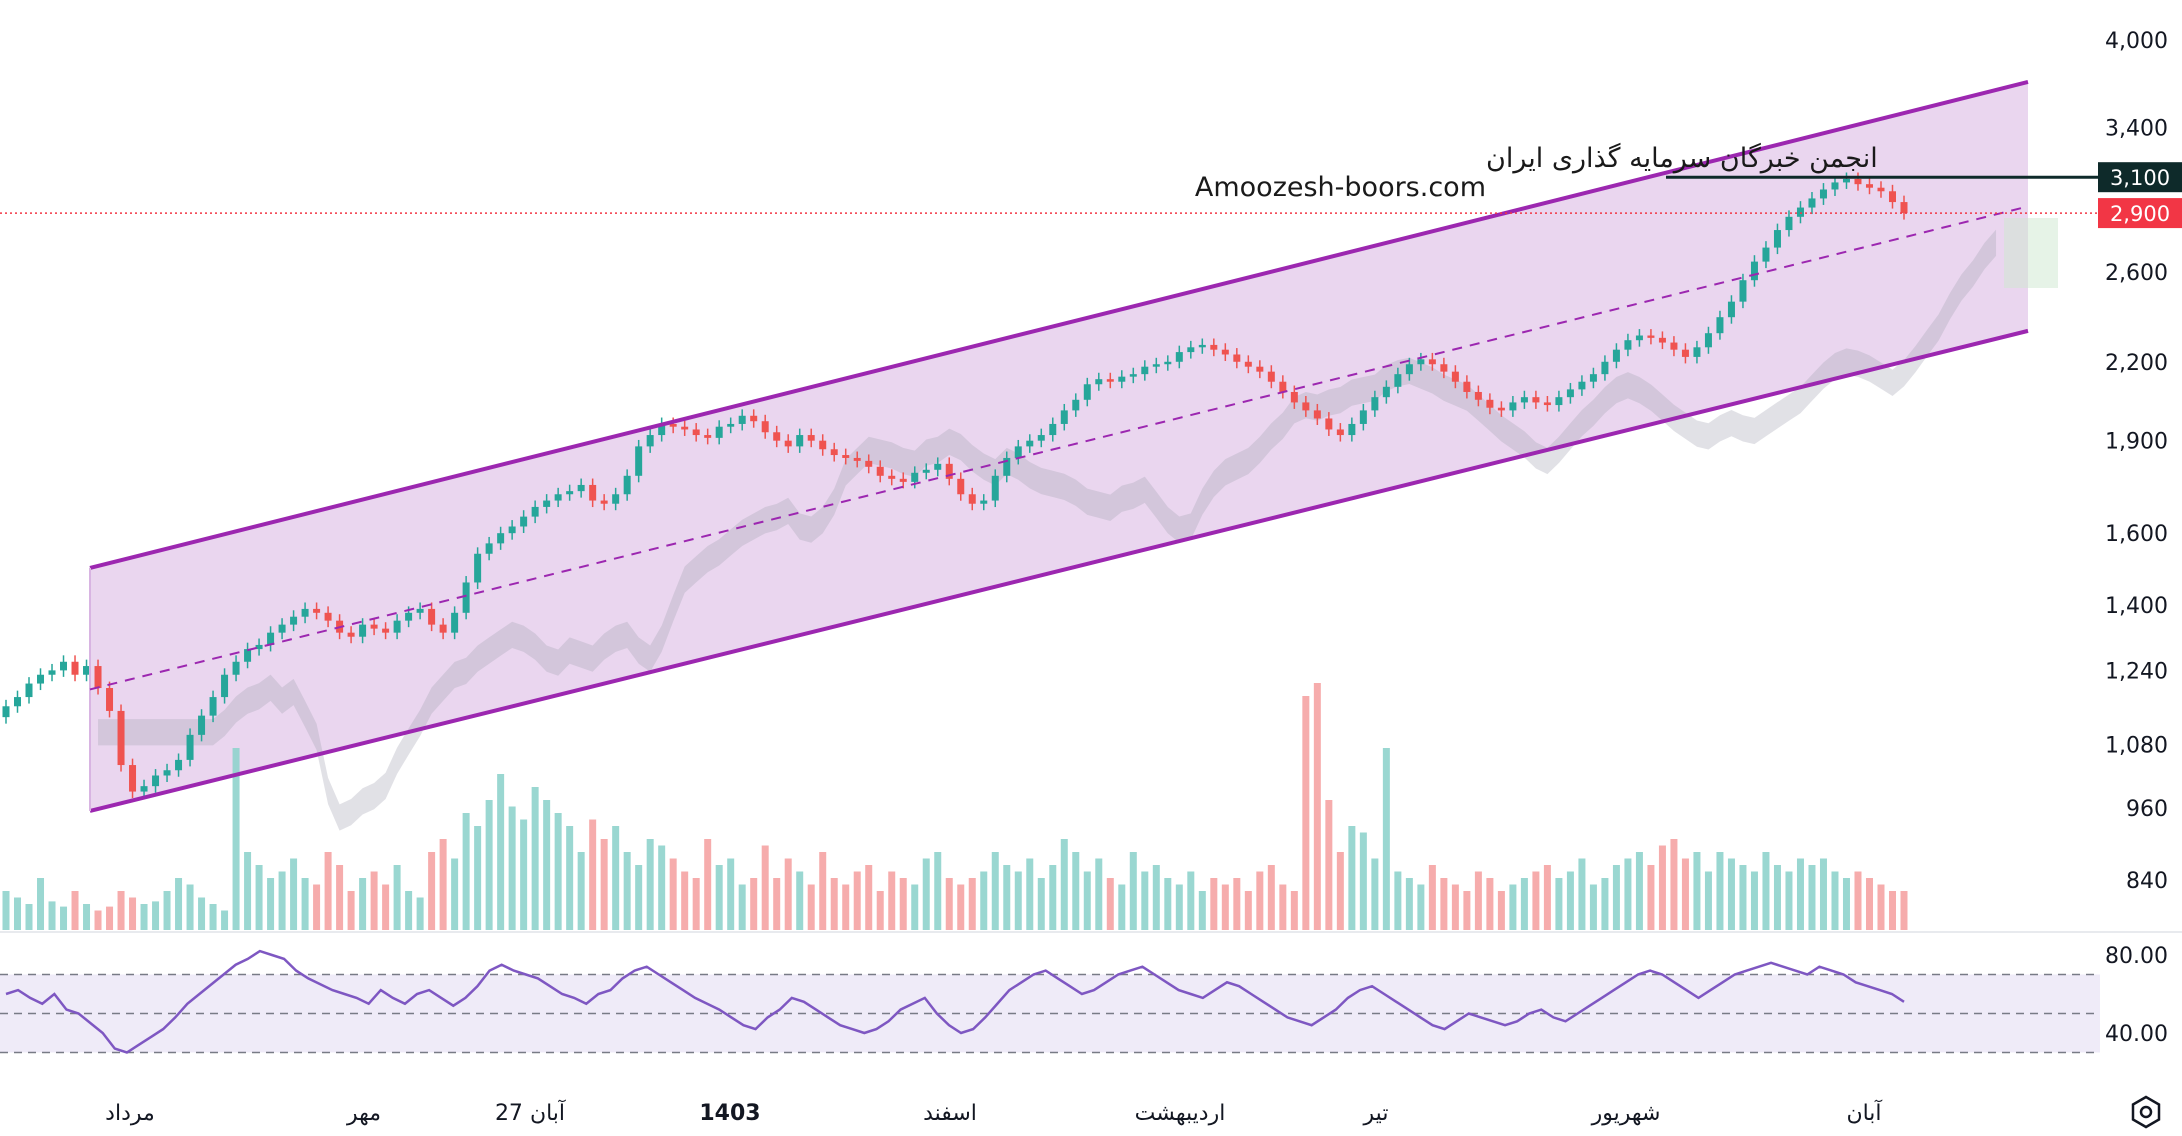  What do you see at coordinates (2146, 1112) in the screenshot?
I see `settings-icon` at bounding box center [2146, 1112].